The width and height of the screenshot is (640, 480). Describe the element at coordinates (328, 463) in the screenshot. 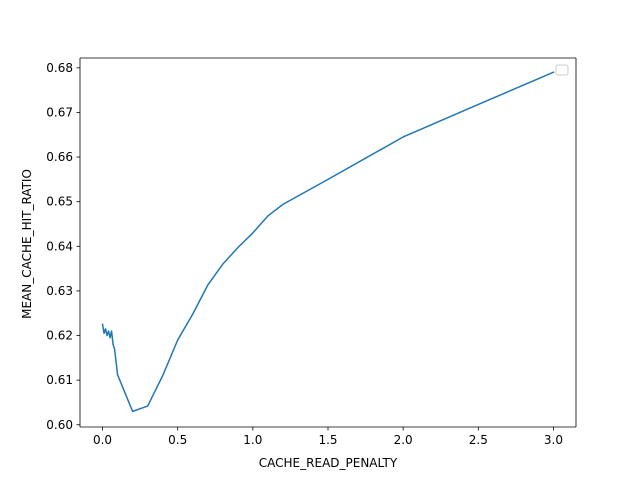

I see `x-axis-label: CACHE_READ_PENALTY` at that location.